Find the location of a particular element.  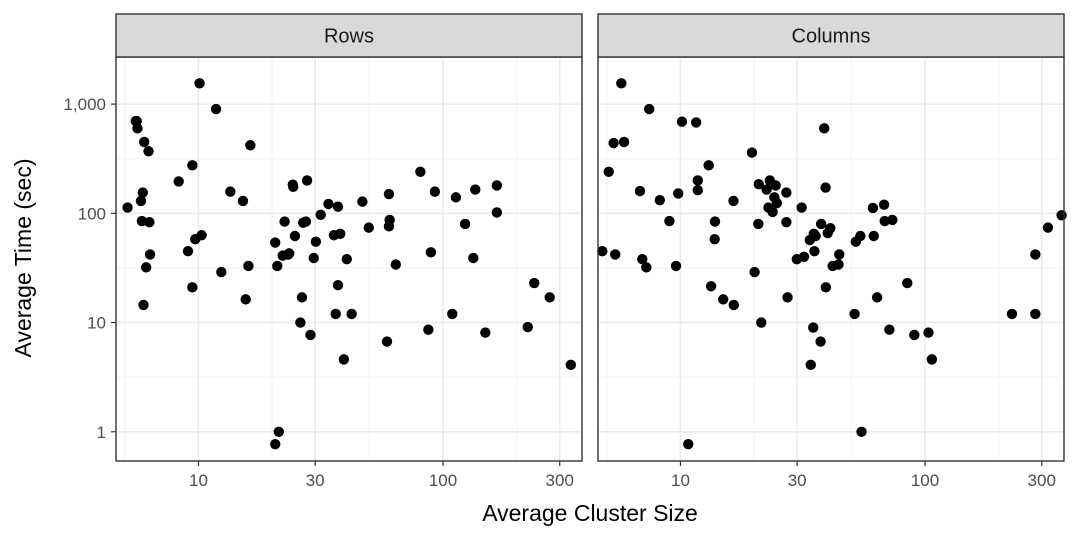

x-tick-label: 10 is located at coordinates (680, 480).